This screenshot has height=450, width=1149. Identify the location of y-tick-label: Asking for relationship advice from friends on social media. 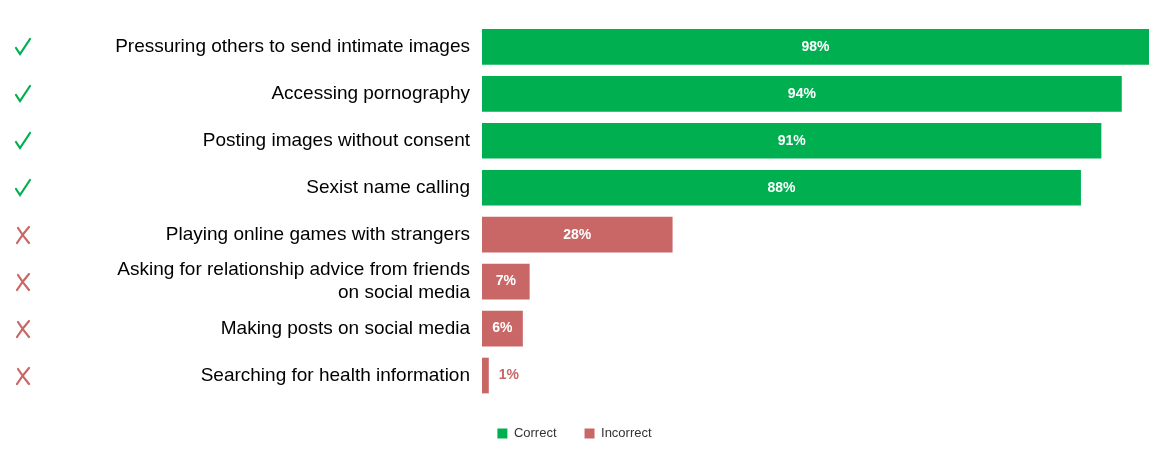
(294, 280).